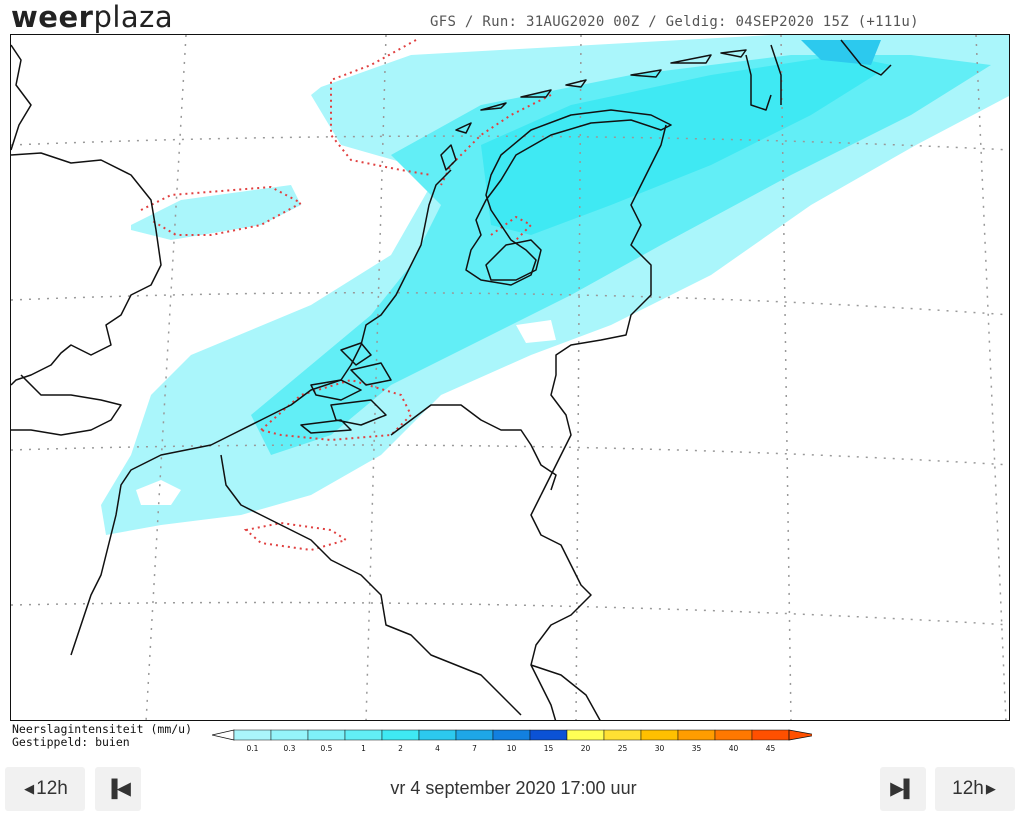 The image size is (1027, 813). I want to click on england-coast, so click(86, 240).